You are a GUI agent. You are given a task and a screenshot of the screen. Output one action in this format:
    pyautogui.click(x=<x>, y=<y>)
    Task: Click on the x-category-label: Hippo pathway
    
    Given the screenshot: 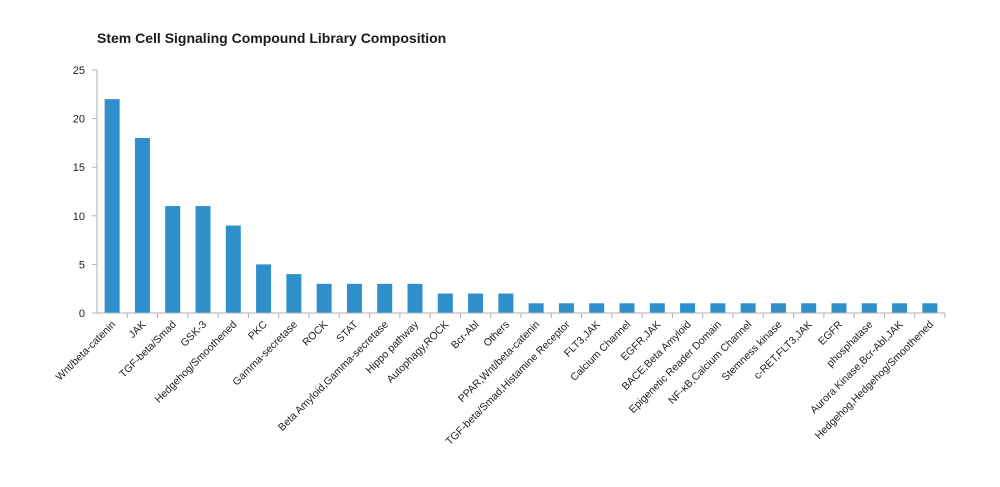 What is the action you would take?
    pyautogui.click(x=393, y=347)
    